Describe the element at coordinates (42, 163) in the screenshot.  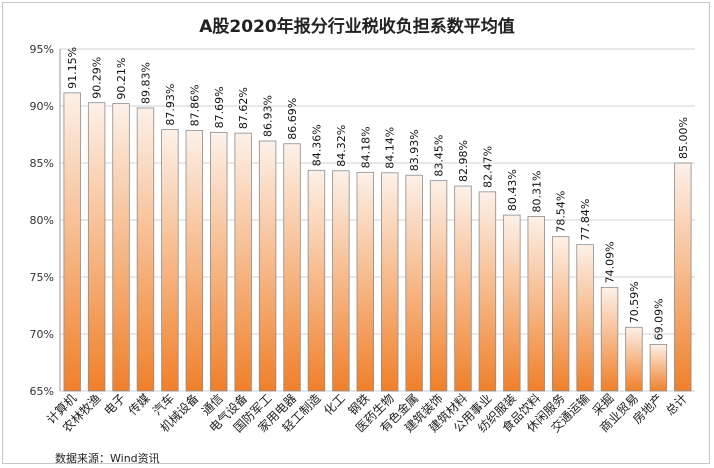
I see `y-tick-label: 85%` at that location.